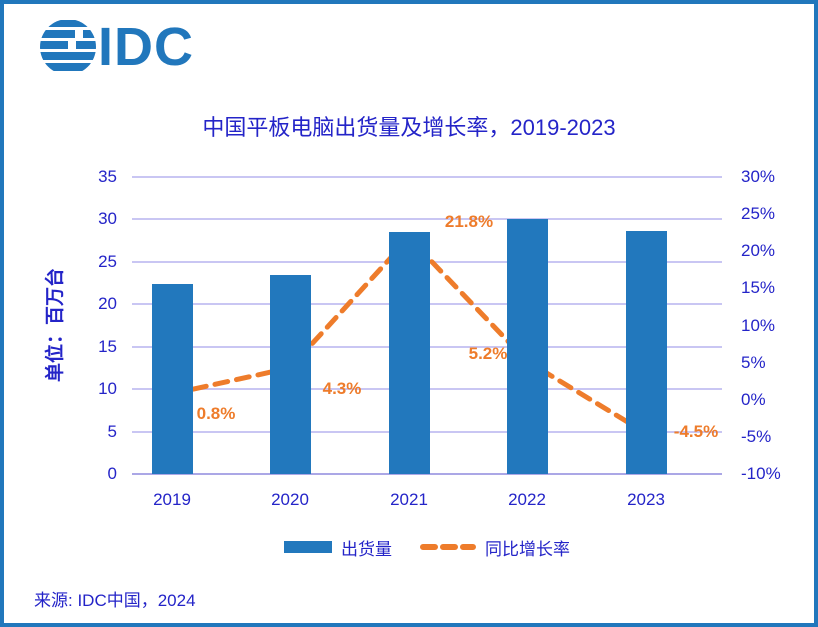 The height and width of the screenshot is (627, 818). I want to click on growth-value-label-2023: -4.5%, so click(696, 432).